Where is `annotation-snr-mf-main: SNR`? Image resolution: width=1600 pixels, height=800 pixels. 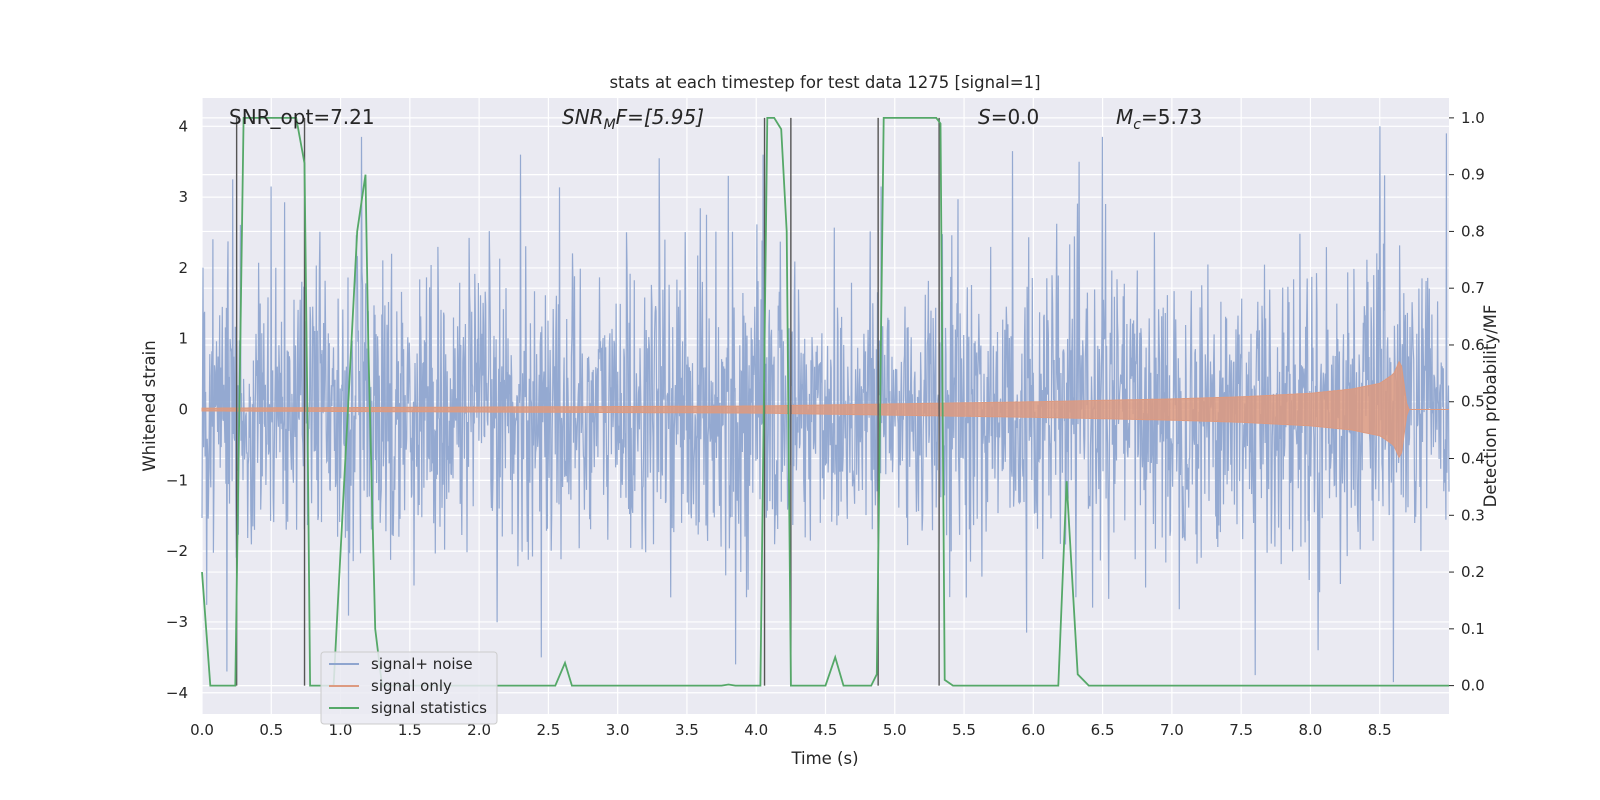
annotation-snr-mf-main: SNR is located at coordinates (583, 117).